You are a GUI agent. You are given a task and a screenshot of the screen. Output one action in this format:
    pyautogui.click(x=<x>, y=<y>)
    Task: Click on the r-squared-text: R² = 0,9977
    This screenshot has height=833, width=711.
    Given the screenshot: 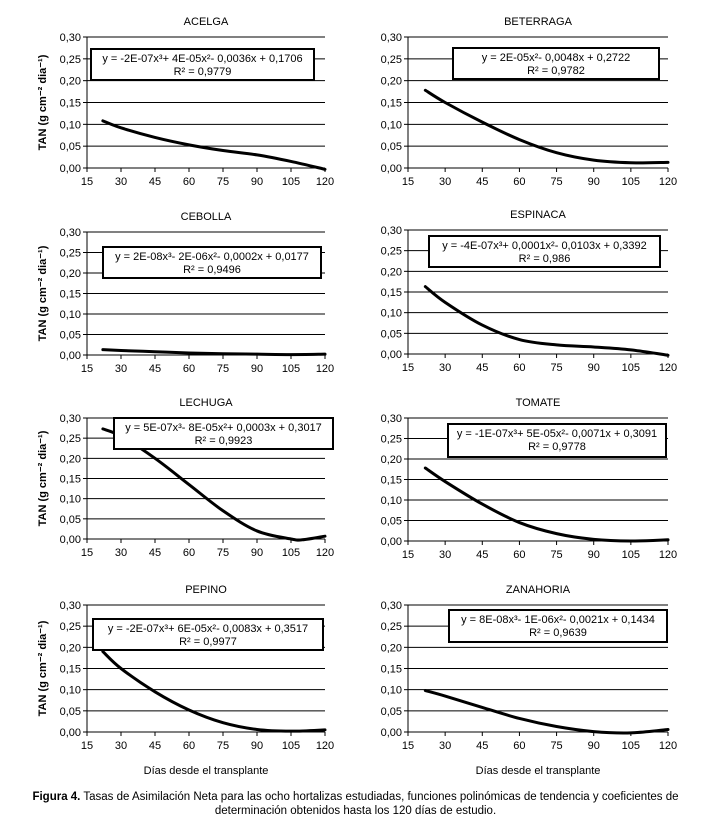 What is the action you would take?
    pyautogui.click(x=208, y=642)
    